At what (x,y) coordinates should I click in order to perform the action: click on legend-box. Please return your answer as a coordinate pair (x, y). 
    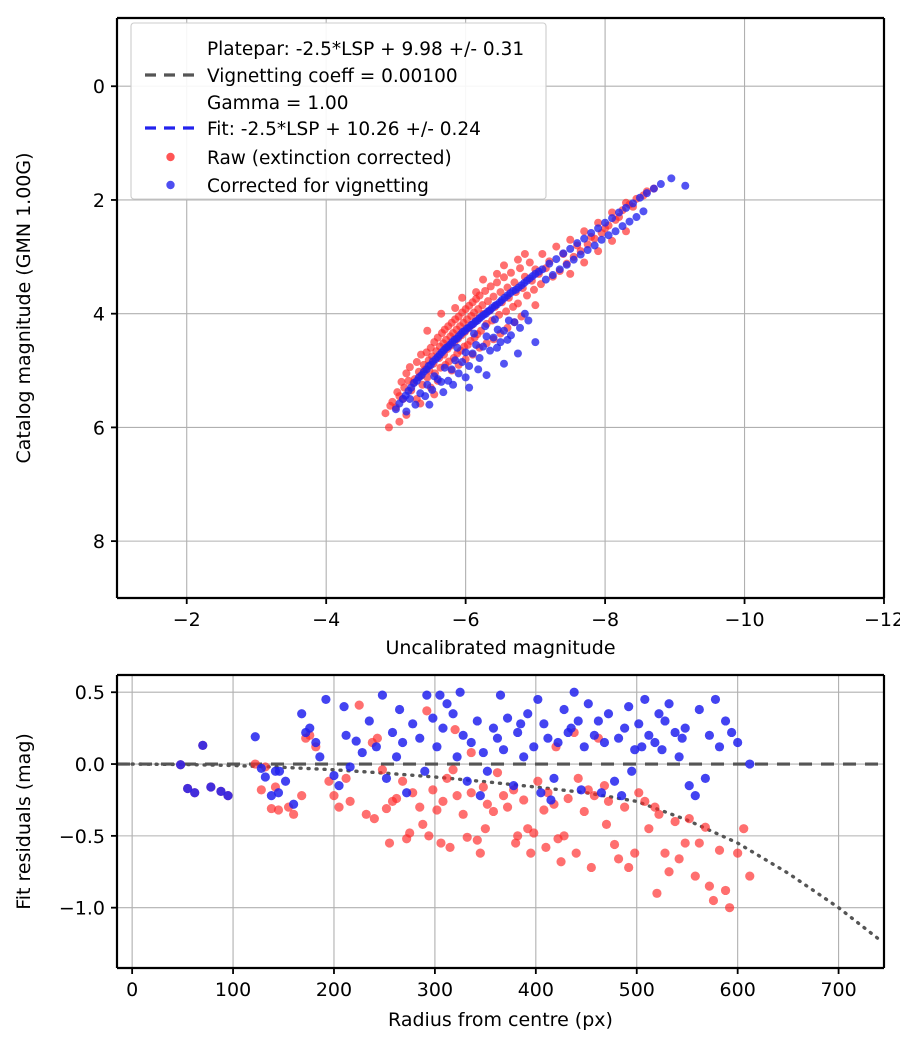
    Looking at the image, I should click on (338, 111).